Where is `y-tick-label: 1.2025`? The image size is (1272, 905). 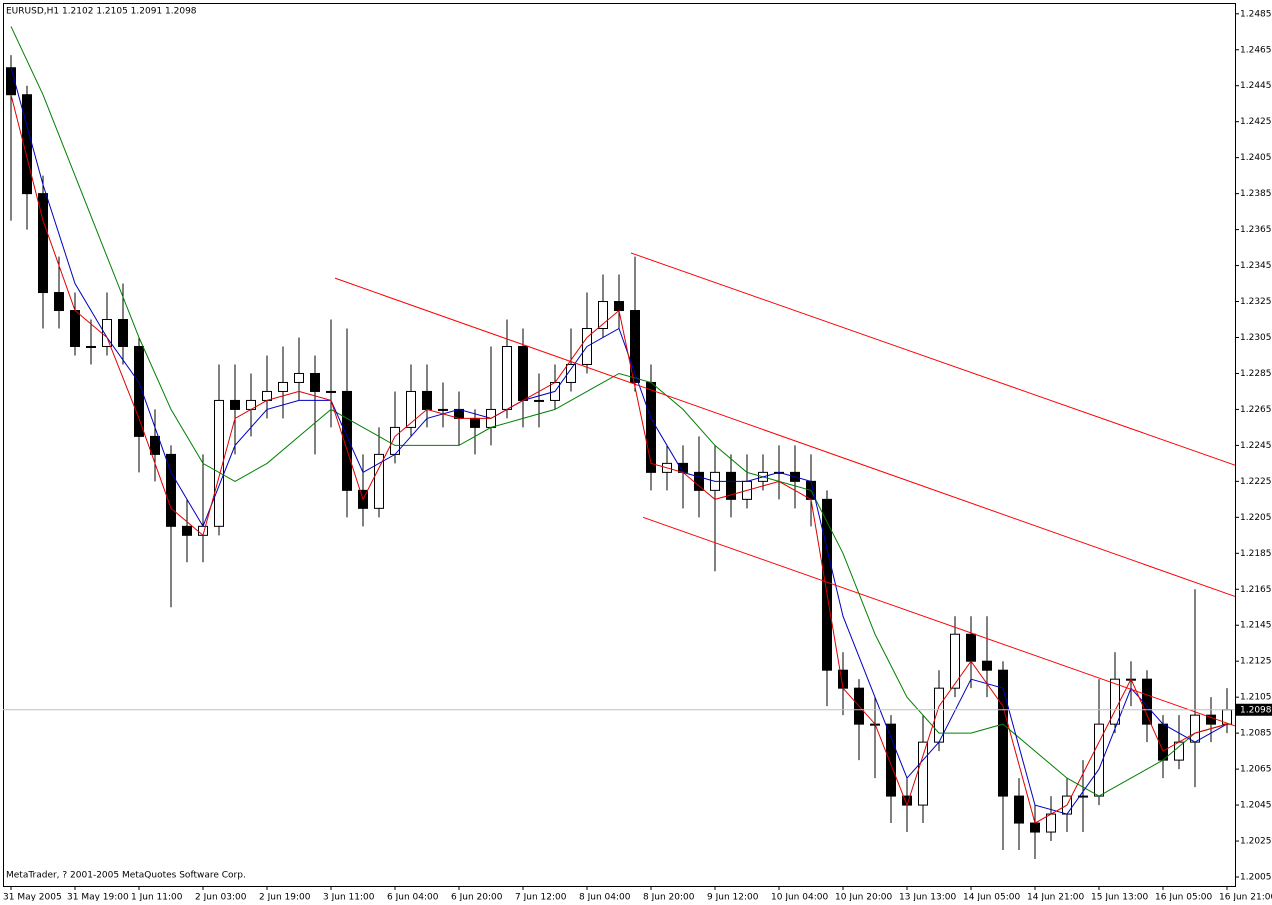 y-tick-label: 1.2025 is located at coordinates (1256, 842).